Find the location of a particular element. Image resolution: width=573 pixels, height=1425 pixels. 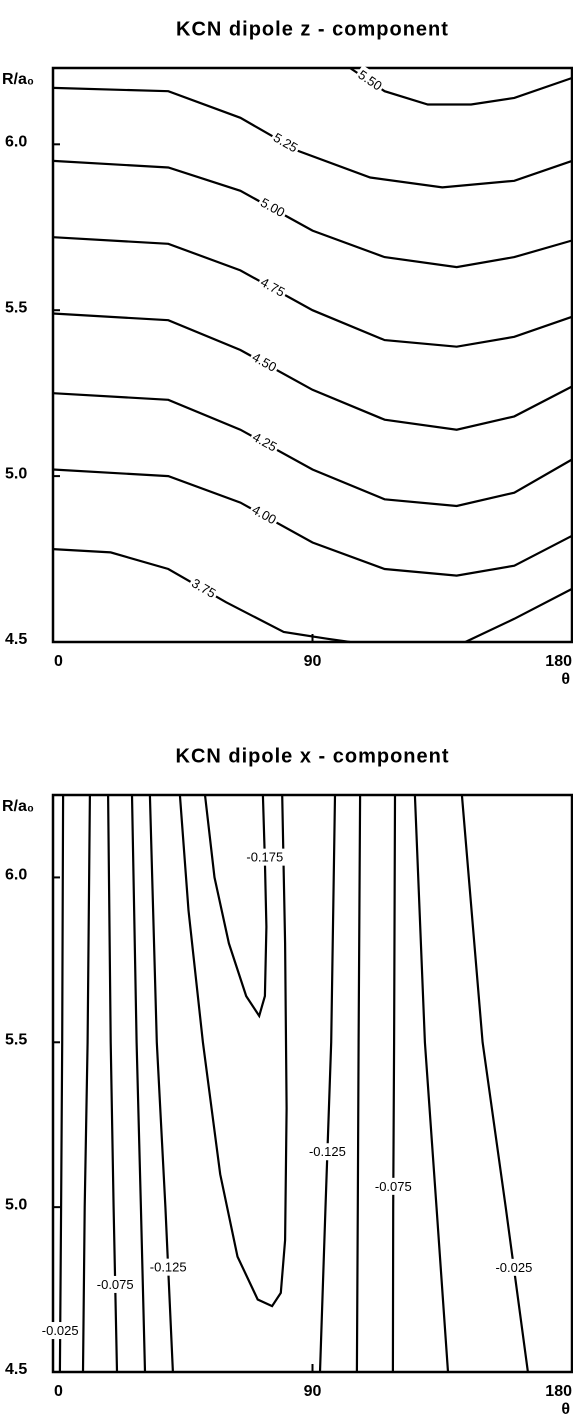

contour-label-group: 4.25 is located at coordinates (264, 442).